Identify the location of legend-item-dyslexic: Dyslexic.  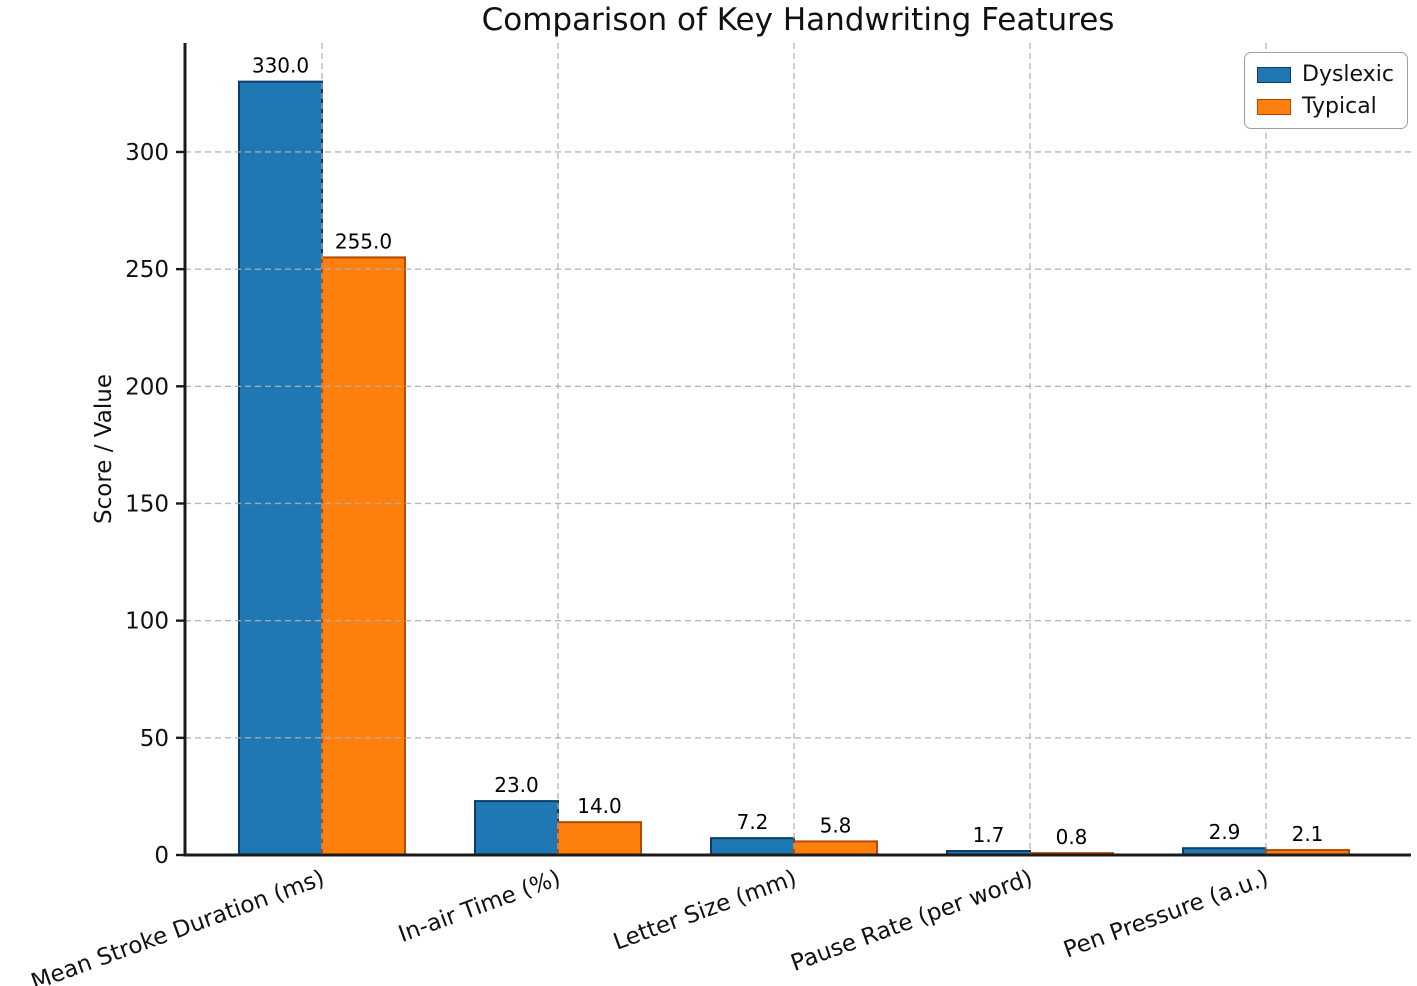
(1325, 74).